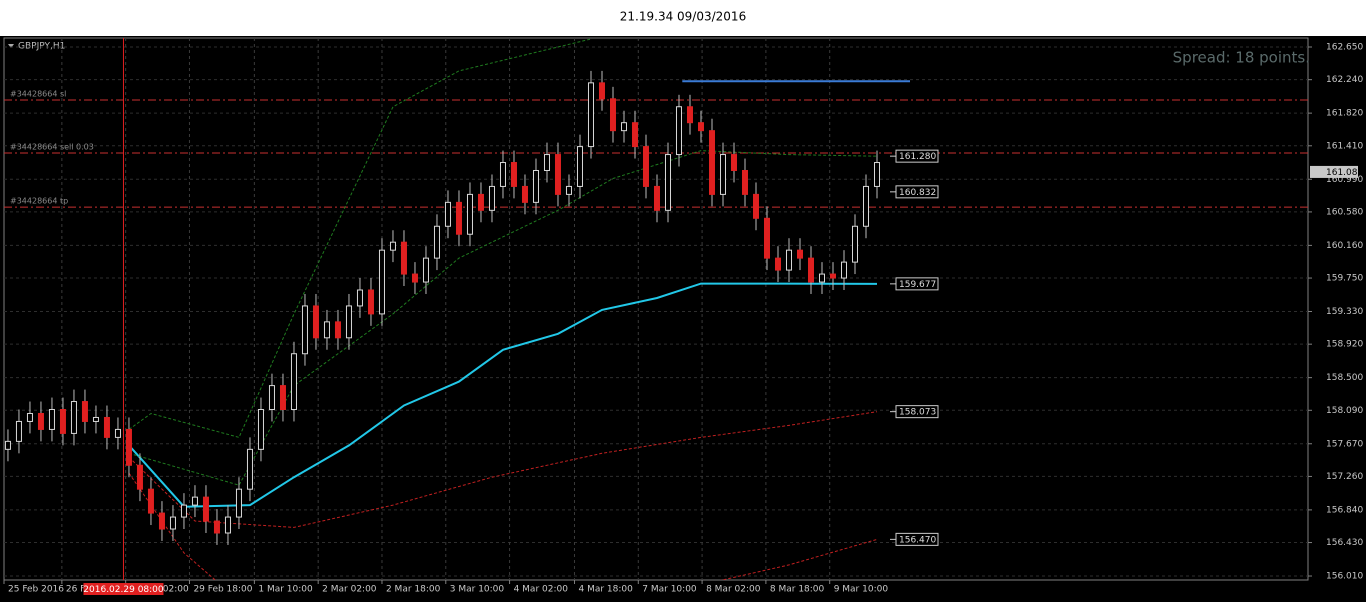 Image resolution: width=1366 pixels, height=602 pixels. I want to click on chart-title: 21.19.34 09/03/2016, so click(683, 17).